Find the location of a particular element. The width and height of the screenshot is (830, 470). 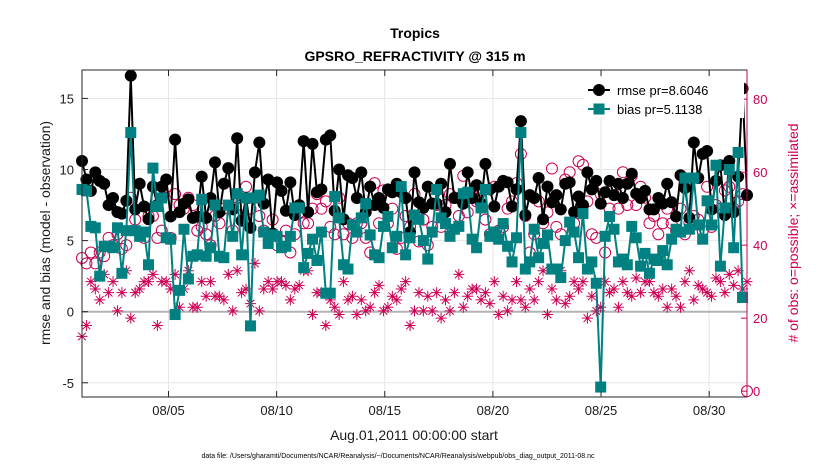

x-tick-label: 08/30 is located at coordinates (709, 410).